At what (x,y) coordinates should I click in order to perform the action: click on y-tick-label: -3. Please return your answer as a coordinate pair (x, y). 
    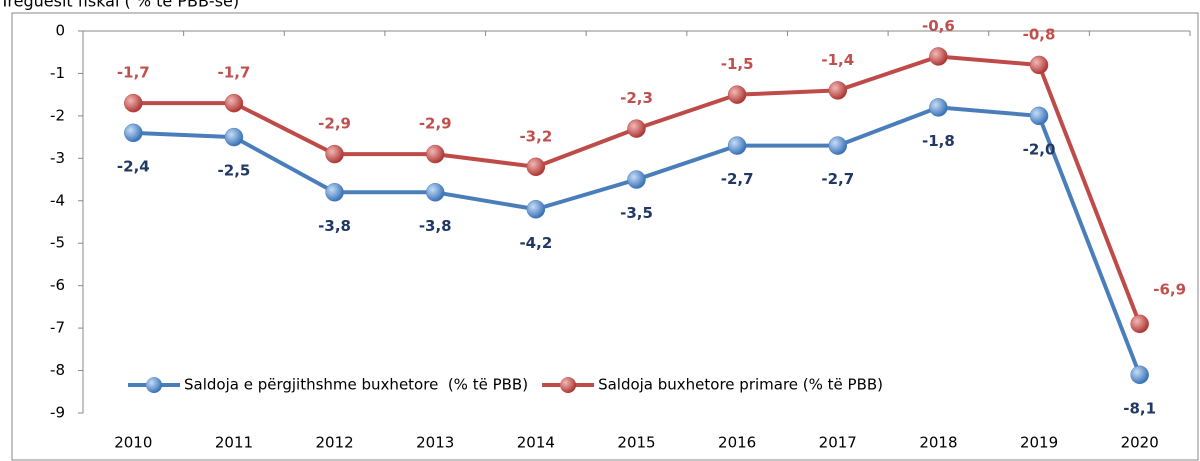
    Looking at the image, I should click on (57, 158).